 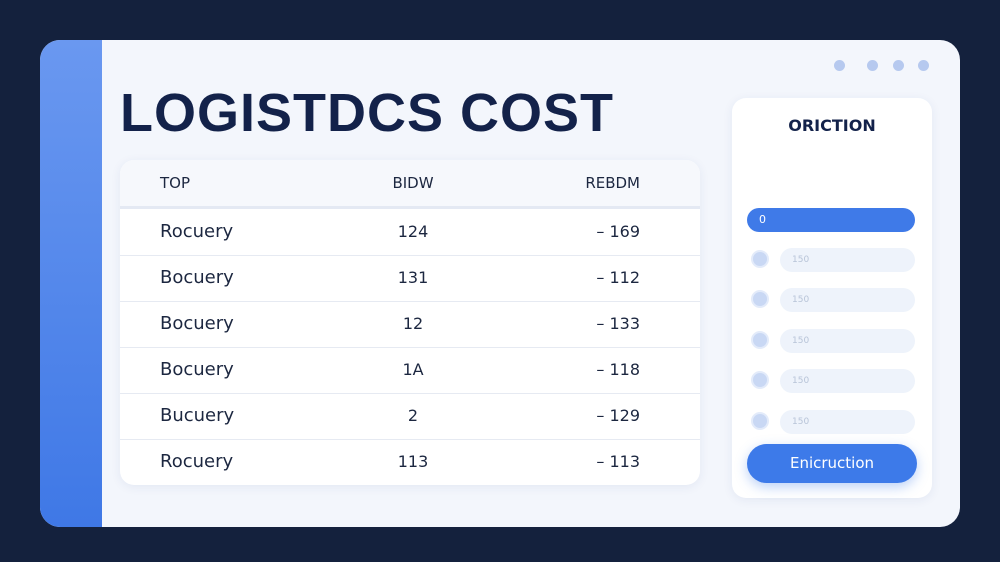 What do you see at coordinates (618, 323) in the screenshot?
I see `table-cell: – 133` at bounding box center [618, 323].